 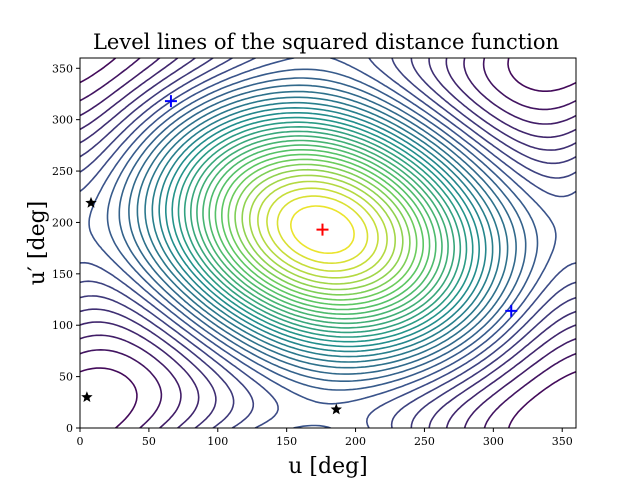 What do you see at coordinates (62, 325) in the screenshot?
I see `y-tick-label: 100` at bounding box center [62, 325].